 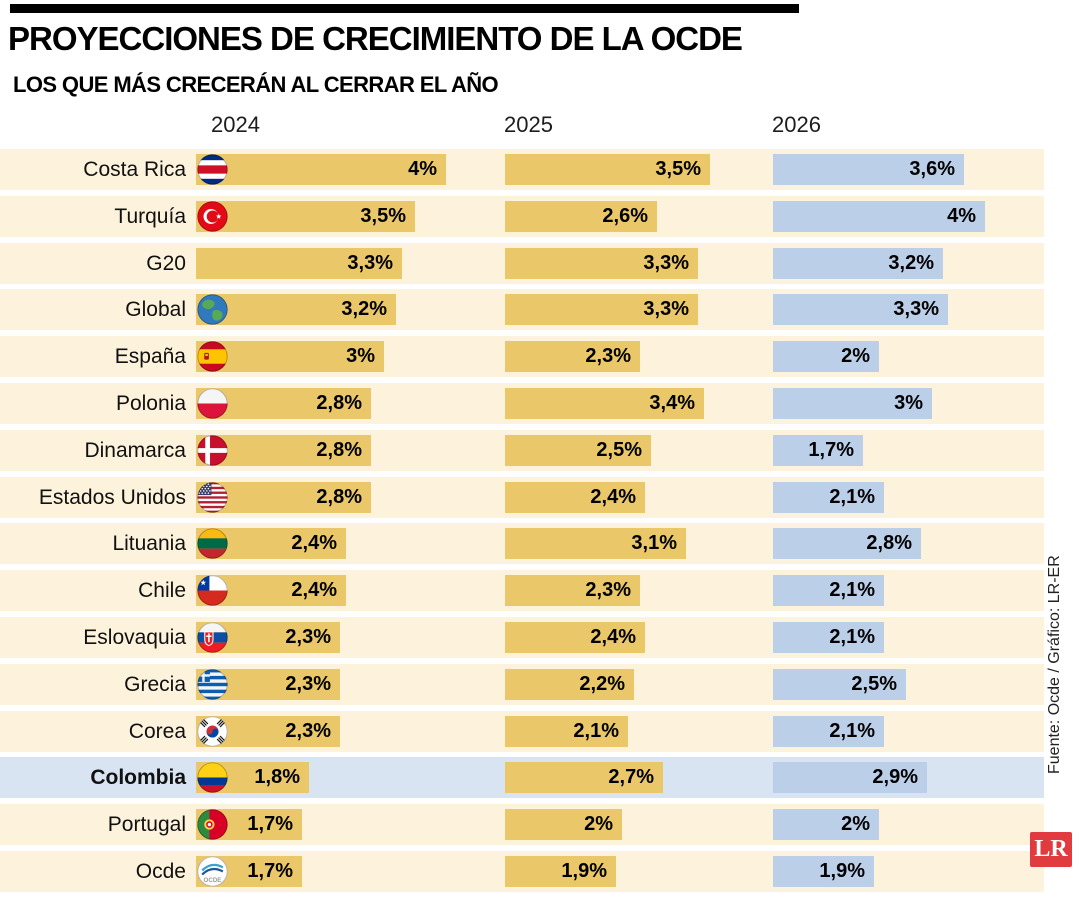 What do you see at coordinates (847, 543) in the screenshot?
I see `bar-2026: 2,8%` at bounding box center [847, 543].